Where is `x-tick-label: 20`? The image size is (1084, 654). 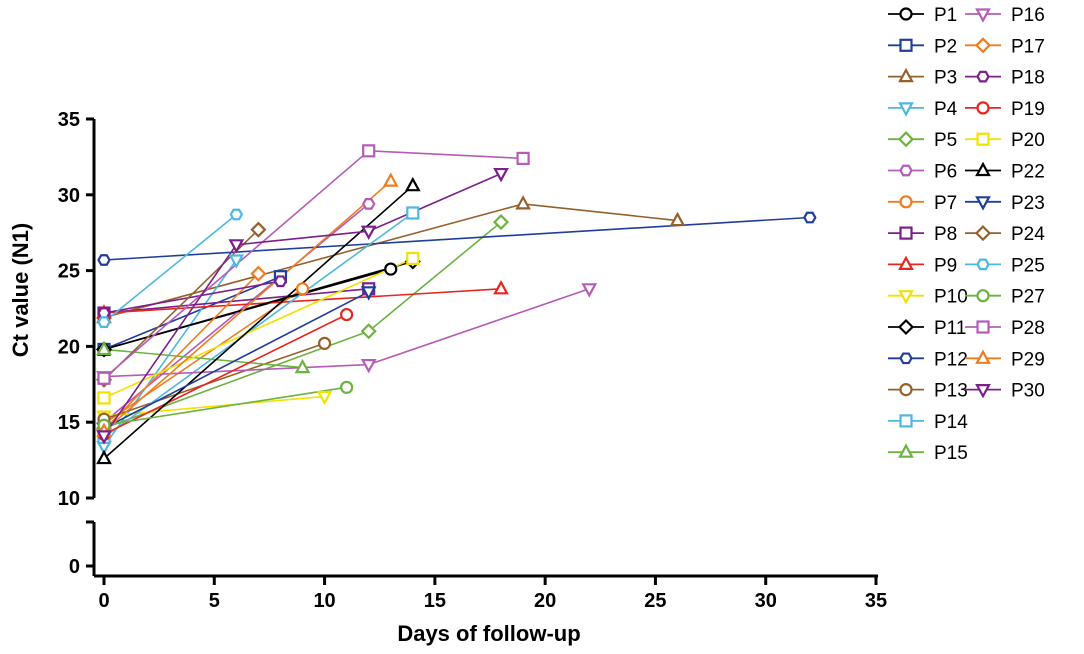 x-tick-label: 20 is located at coordinates (545, 601).